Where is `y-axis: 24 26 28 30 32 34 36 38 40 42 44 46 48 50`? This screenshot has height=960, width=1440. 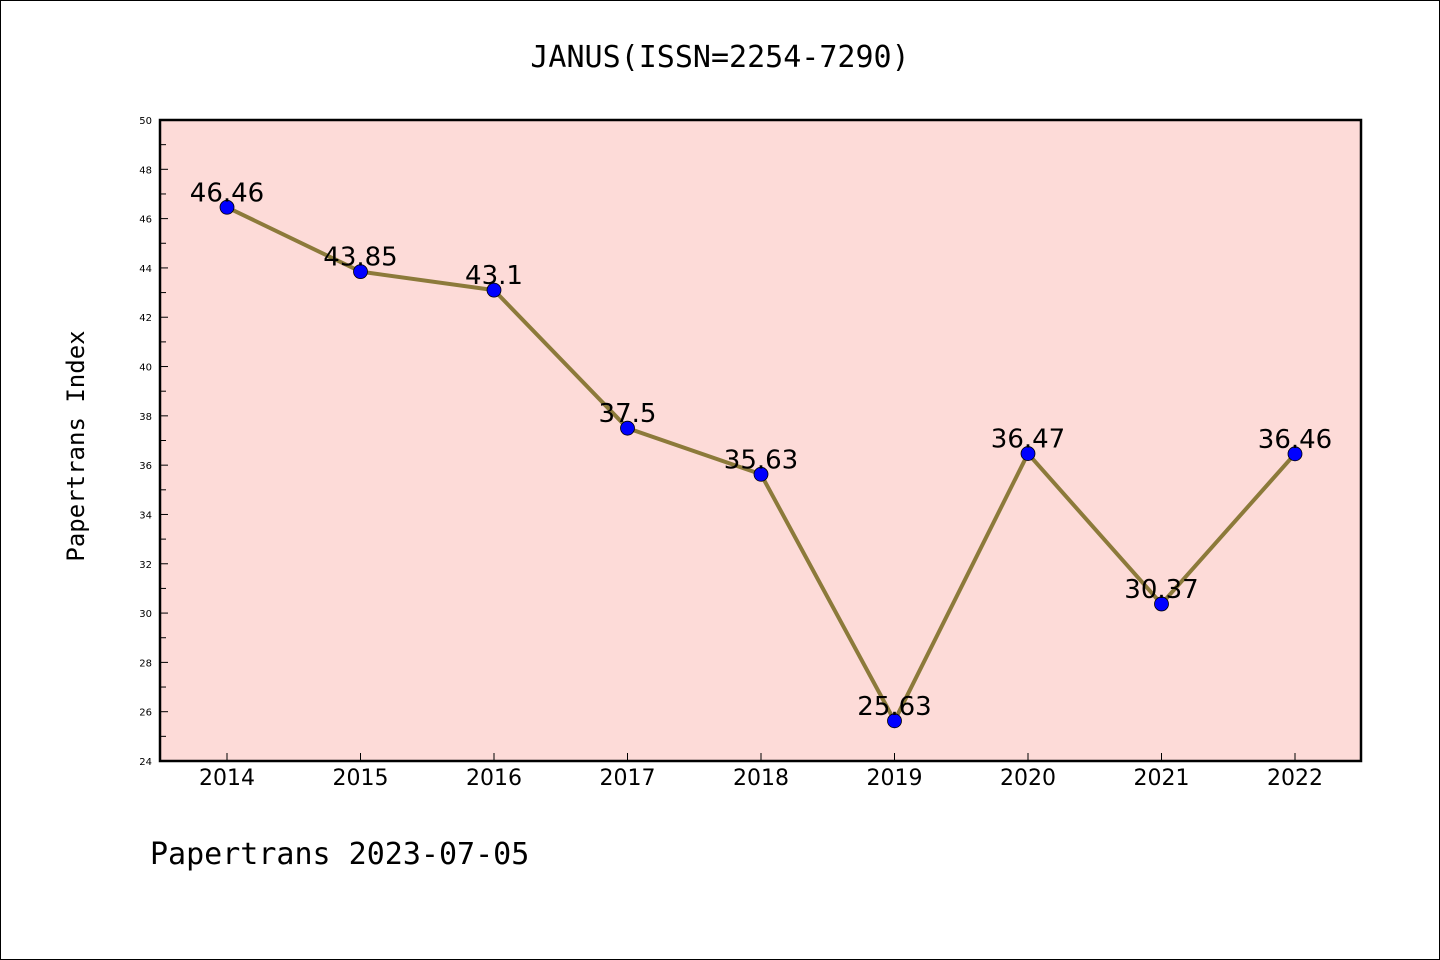
y-axis: 24 26 28 30 32 34 36 38 40 42 44 46 48 50 is located at coordinates (153, 442).